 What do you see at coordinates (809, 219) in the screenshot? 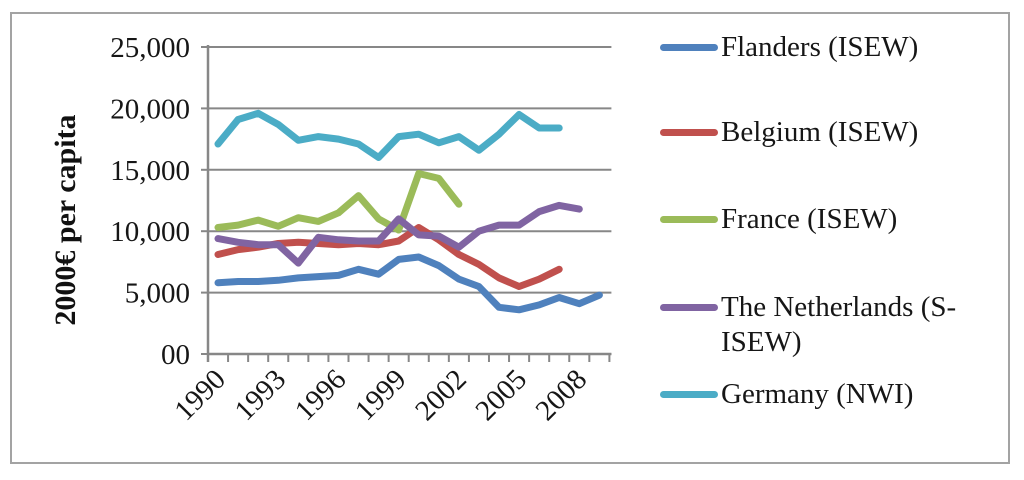
I see `legend-label: France (ISEW)` at bounding box center [809, 219].